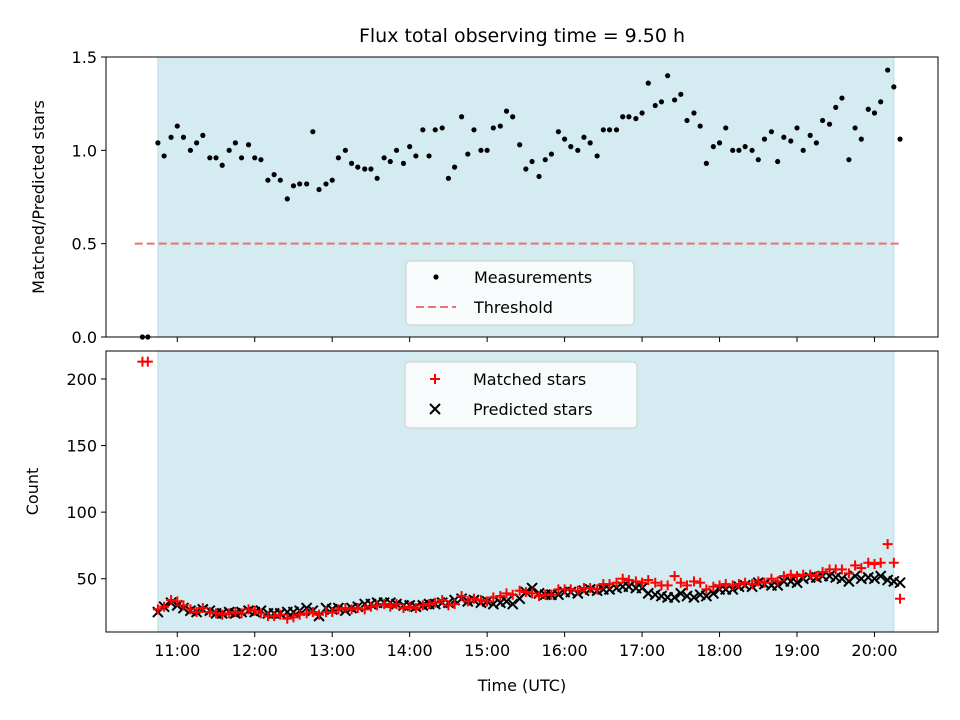  I want to click on top-y-tick-label: 0.0, so click(84, 337).